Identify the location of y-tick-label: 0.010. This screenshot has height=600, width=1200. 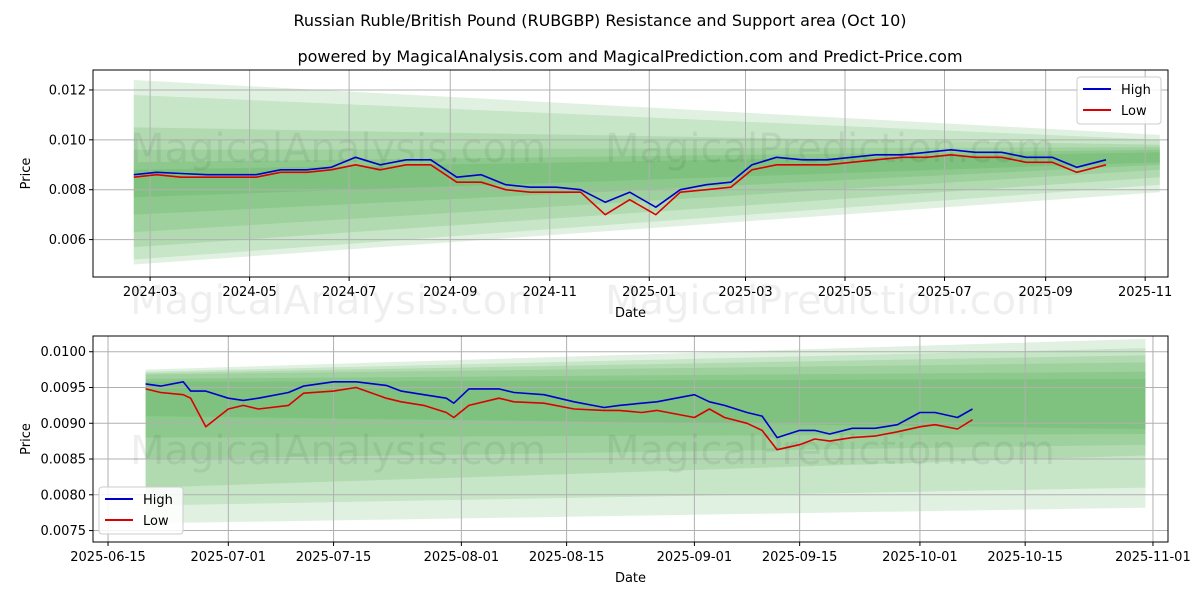
(67, 140).